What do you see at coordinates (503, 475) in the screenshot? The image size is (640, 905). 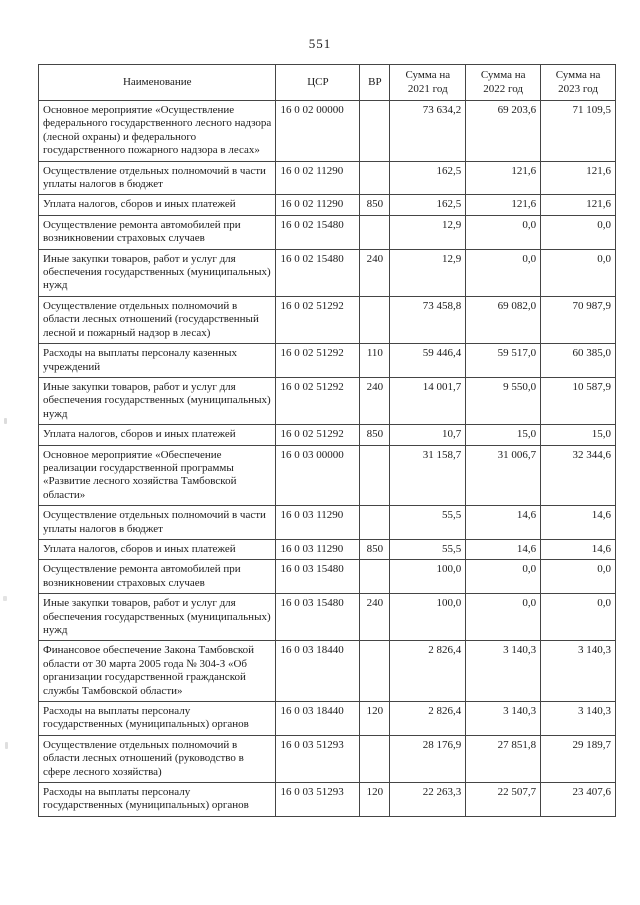 I see `cell-y2022: 31 006,7` at bounding box center [503, 475].